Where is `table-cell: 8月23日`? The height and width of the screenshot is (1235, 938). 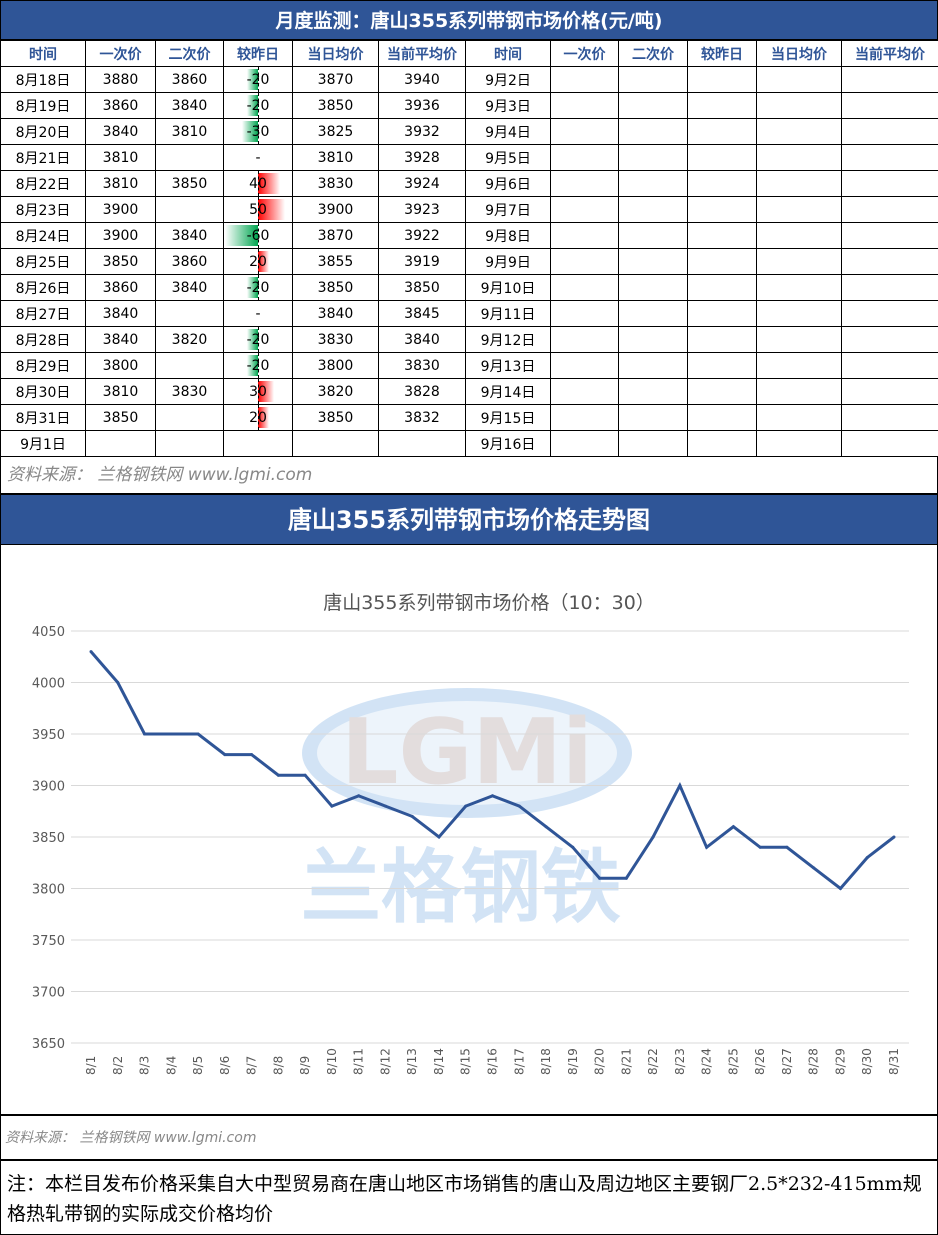 table-cell: 8月23日 is located at coordinates (43, 209).